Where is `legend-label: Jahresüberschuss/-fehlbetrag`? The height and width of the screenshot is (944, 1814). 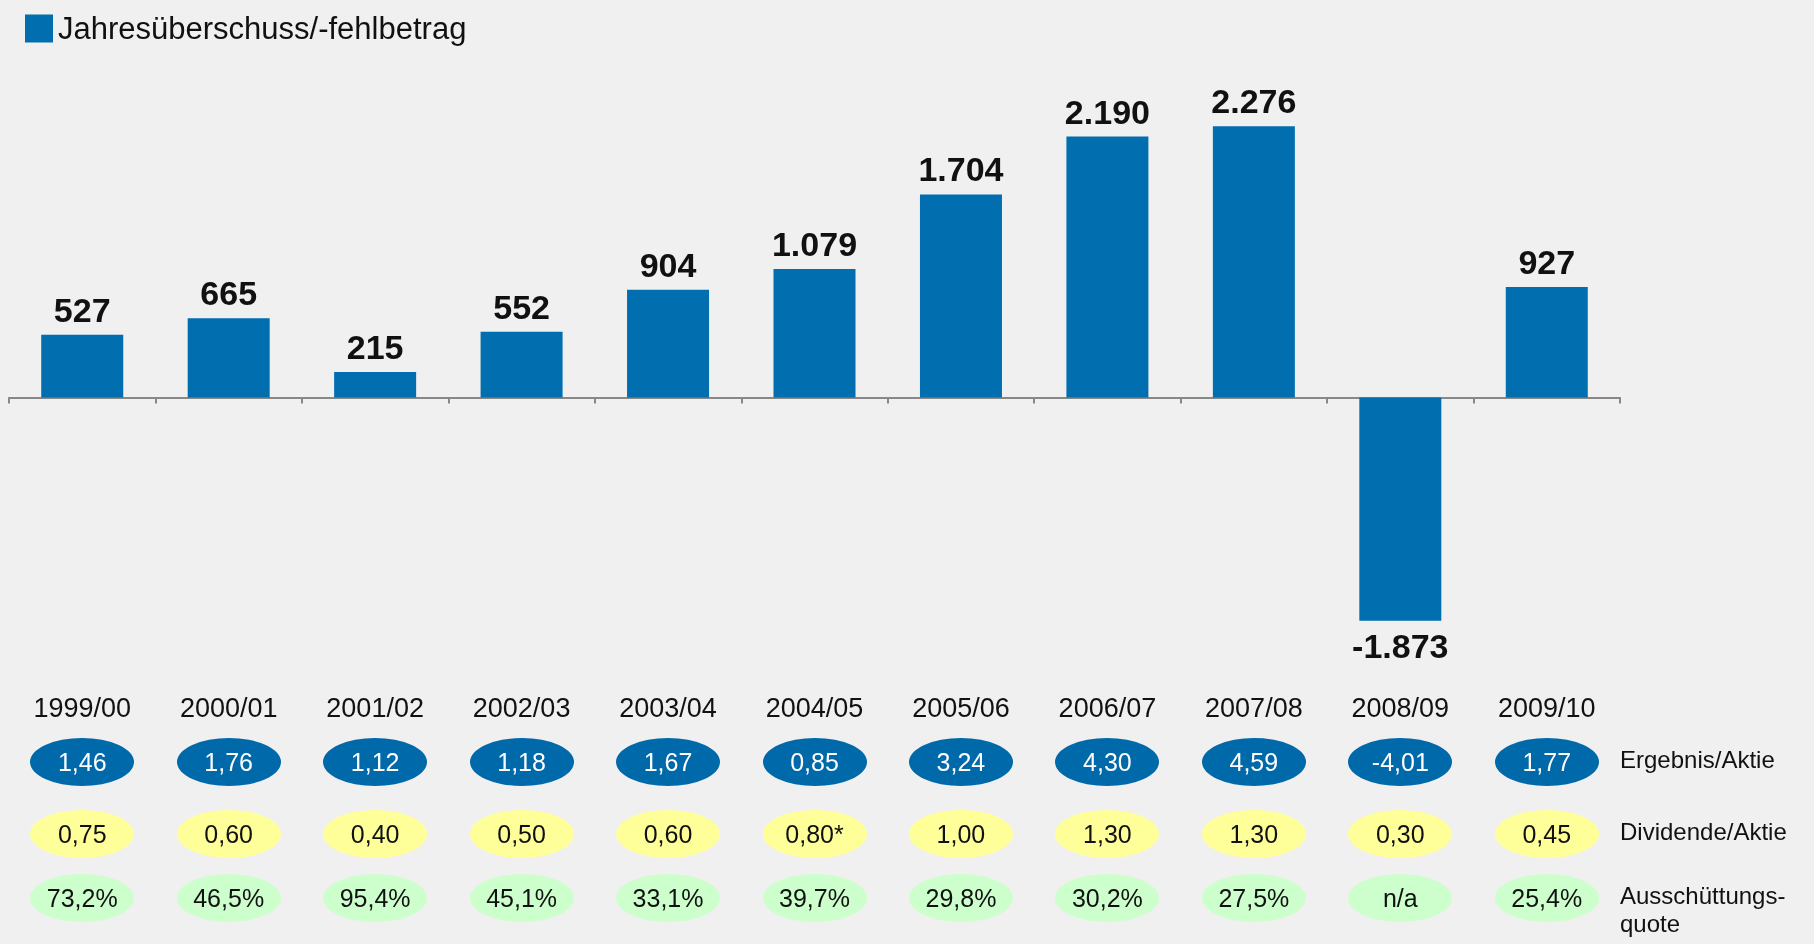 legend-label: Jahresüberschuss/-fehlbetrag is located at coordinates (262, 28).